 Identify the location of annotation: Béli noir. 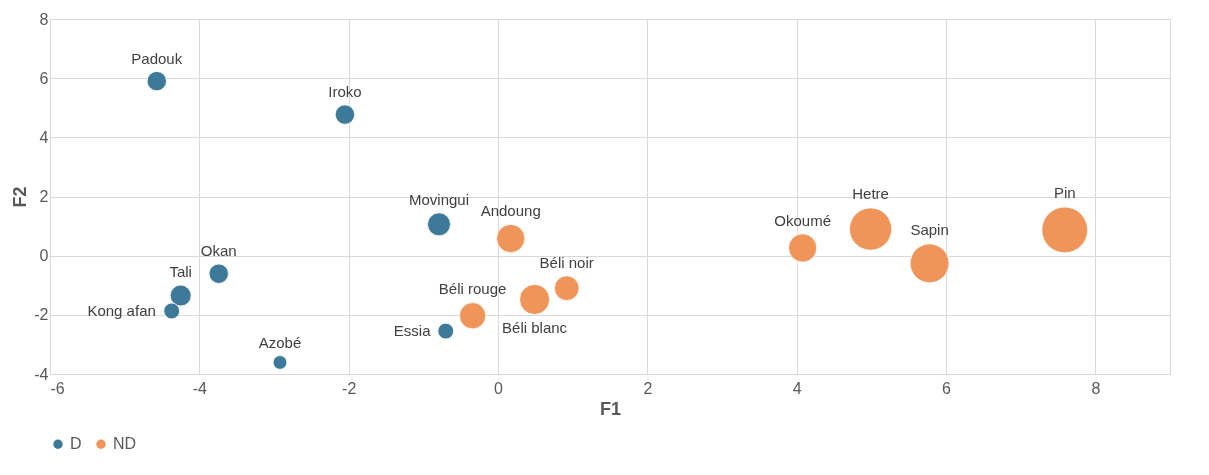
(566, 262).